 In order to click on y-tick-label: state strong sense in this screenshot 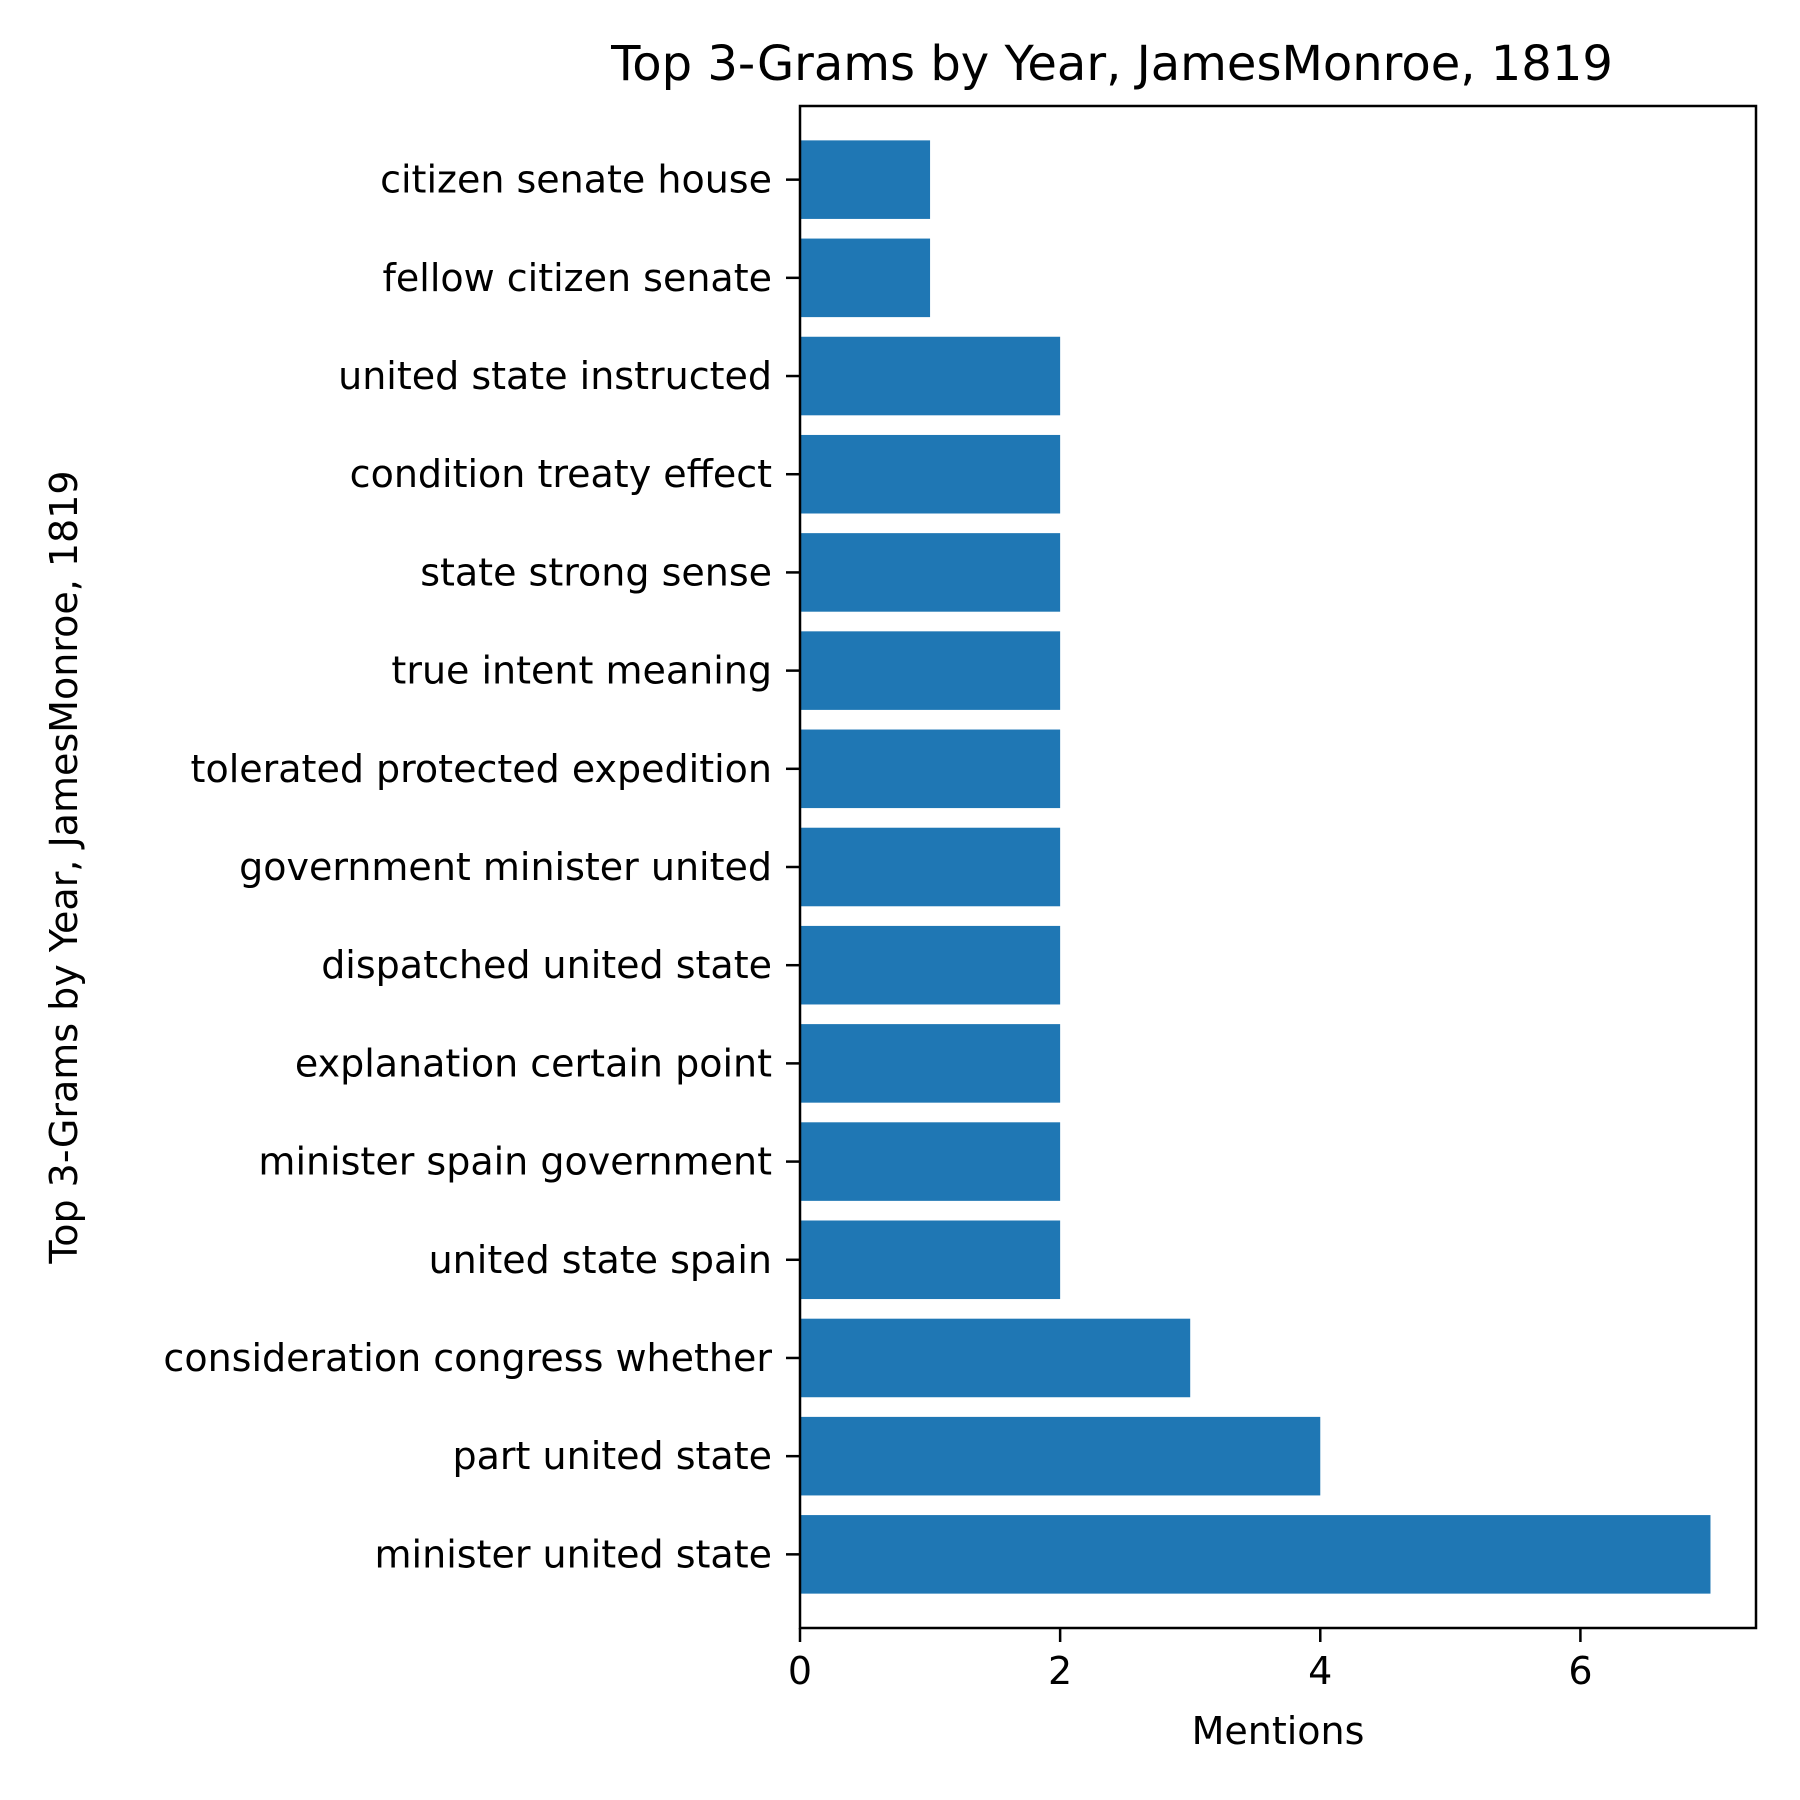, I will do `click(596, 572)`.